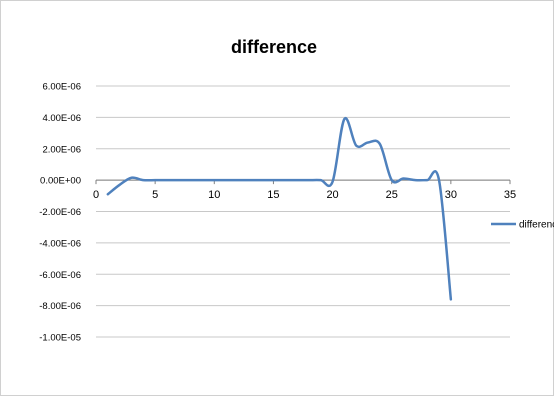  What do you see at coordinates (60, 243) in the screenshot?
I see `y-tick-label: -4.00E-06` at bounding box center [60, 243].